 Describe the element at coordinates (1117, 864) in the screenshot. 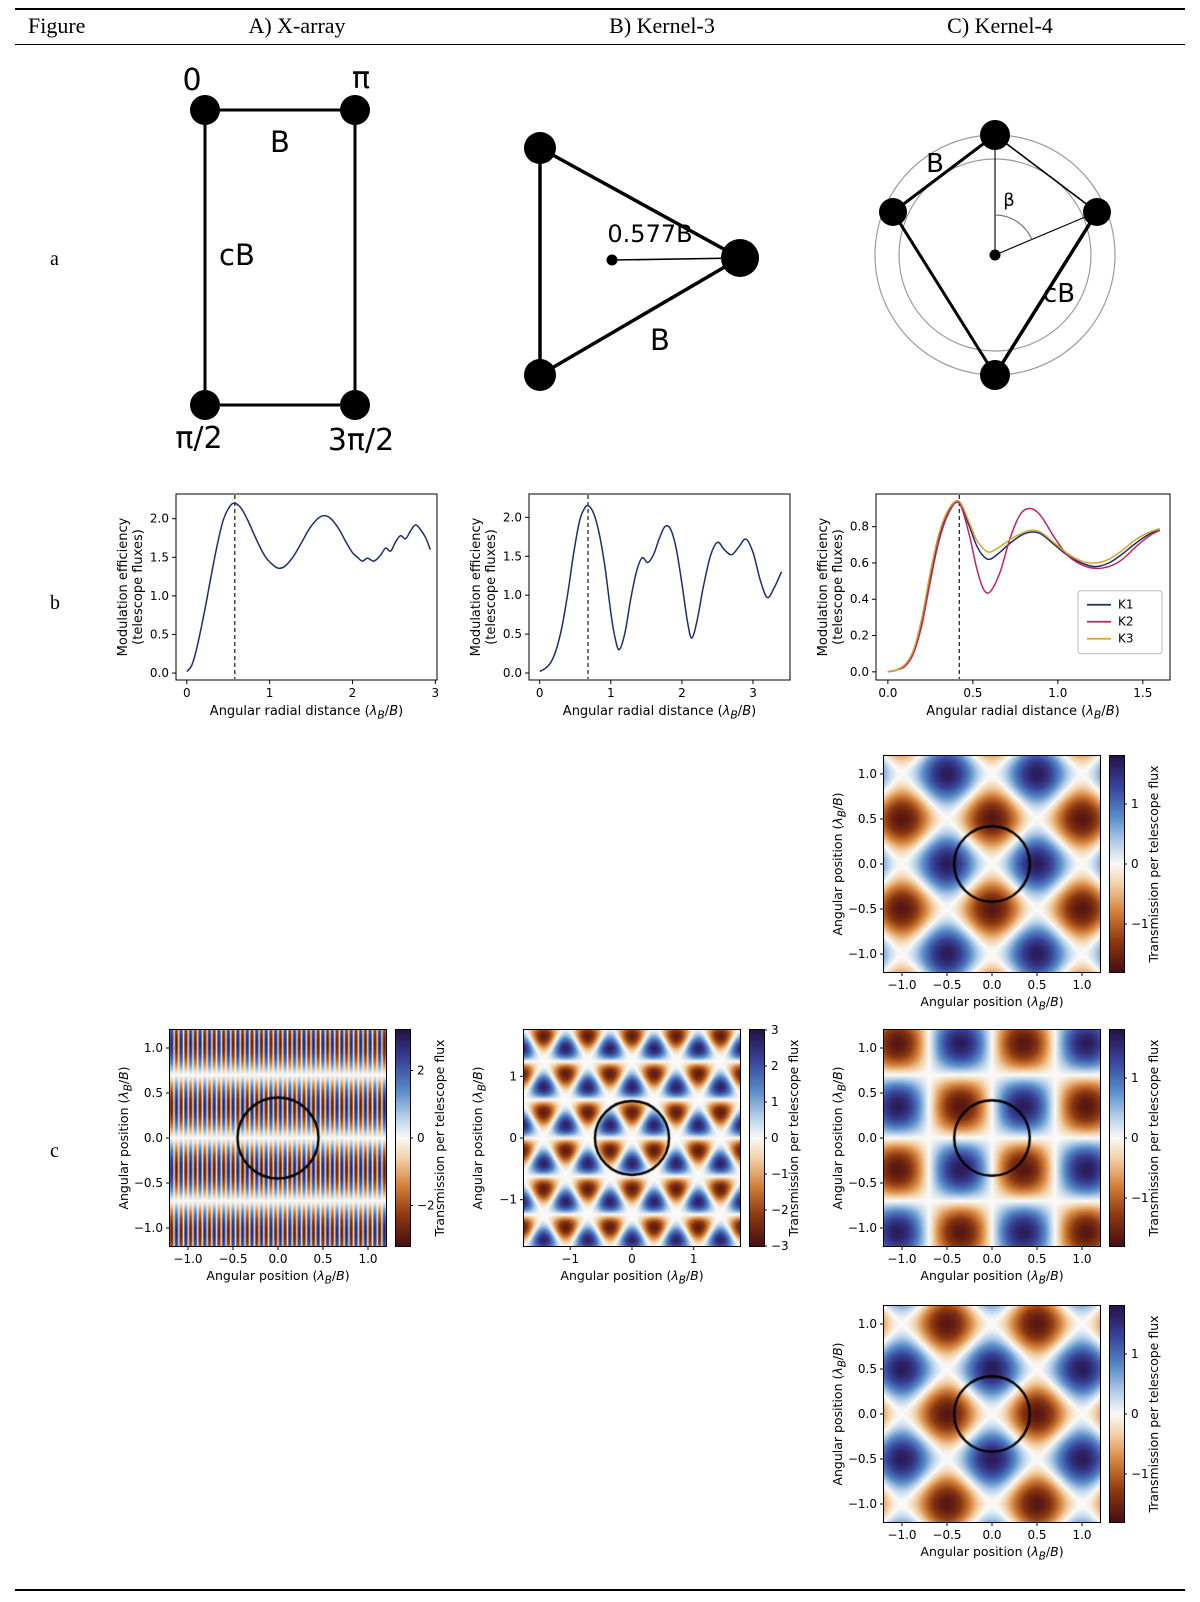

I see `colorbar` at that location.